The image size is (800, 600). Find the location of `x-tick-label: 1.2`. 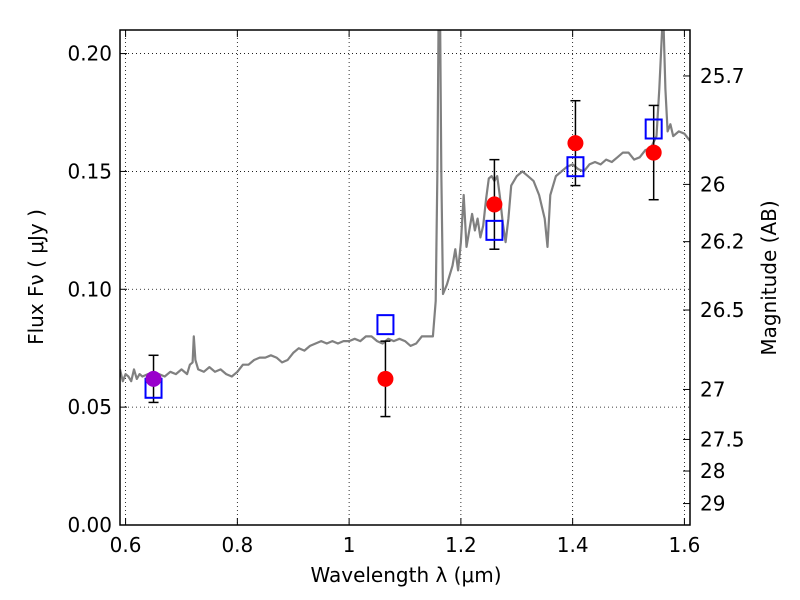

x-tick-label: 1.2 is located at coordinates (461, 545).